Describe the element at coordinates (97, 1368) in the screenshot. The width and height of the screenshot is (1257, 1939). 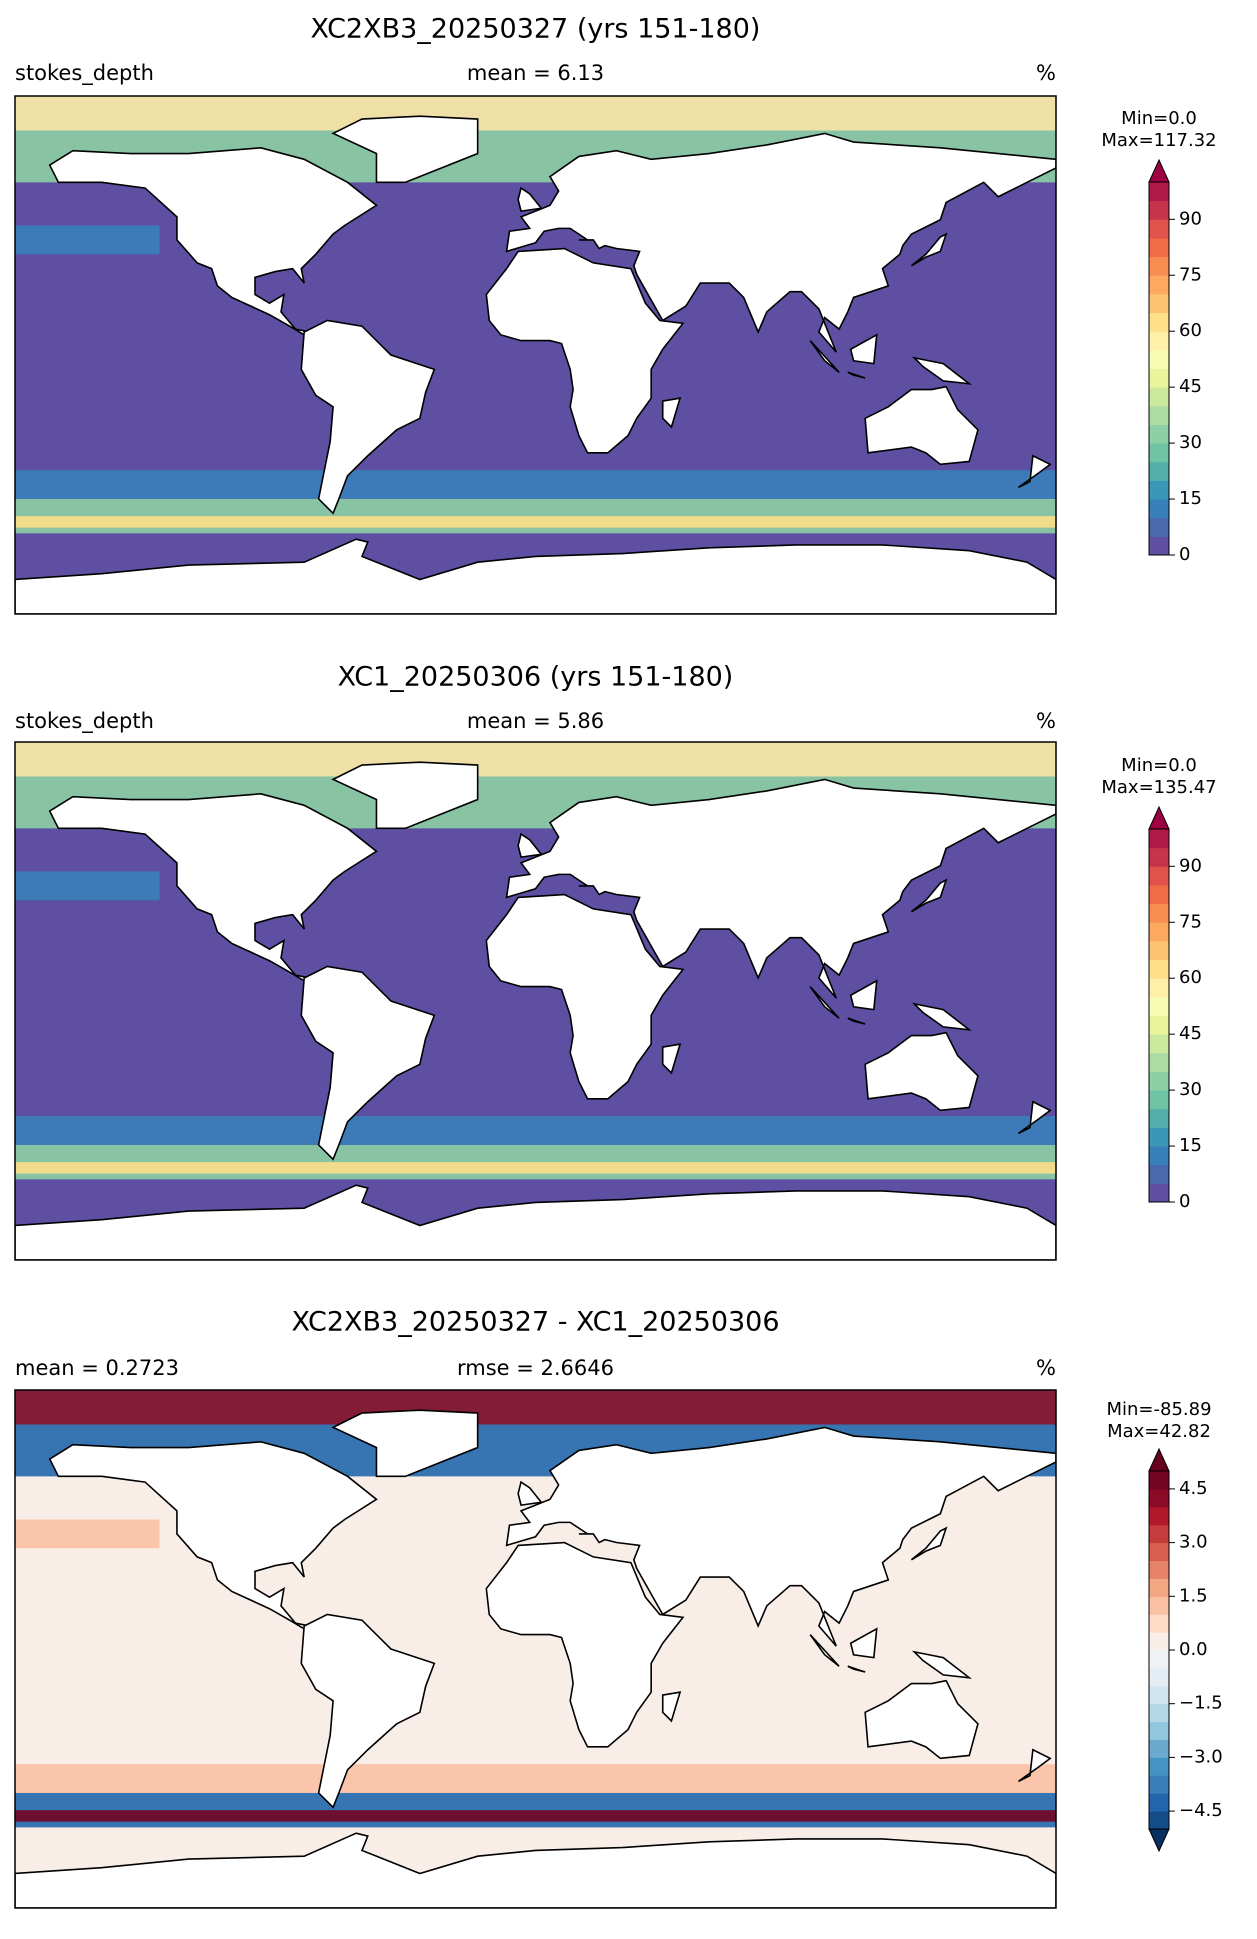
I see `left-label: mean = 0.2723` at that location.